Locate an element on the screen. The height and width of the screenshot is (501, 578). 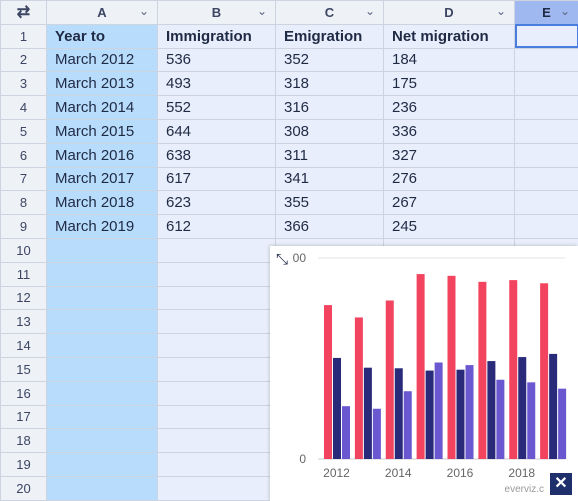
cell-a7: March 2017 is located at coordinates (102, 179).